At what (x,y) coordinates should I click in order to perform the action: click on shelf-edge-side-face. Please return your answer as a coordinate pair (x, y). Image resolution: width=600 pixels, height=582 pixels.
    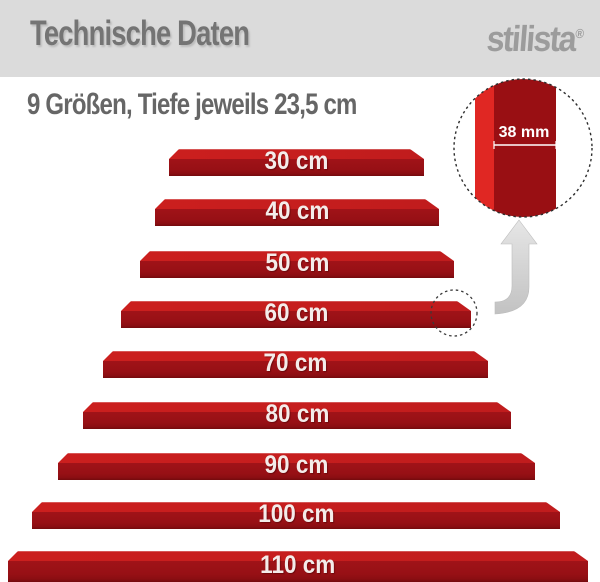
    Looking at the image, I should click on (525, 148).